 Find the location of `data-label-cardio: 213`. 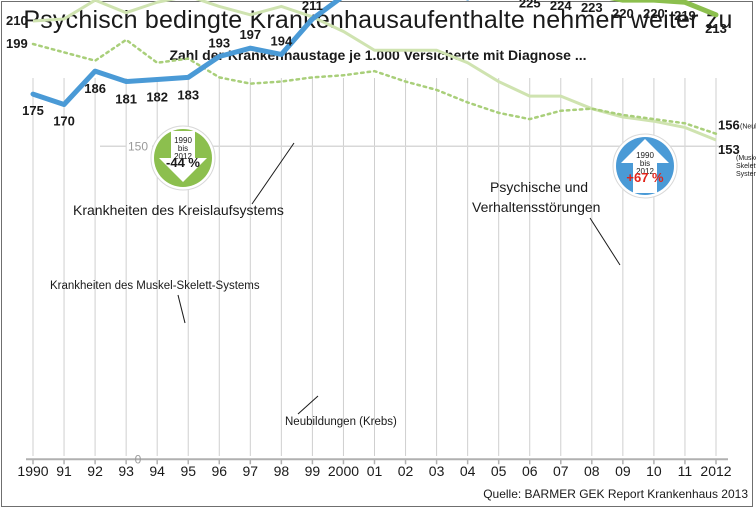

data-label-cardio: 213 is located at coordinates (716, 28).